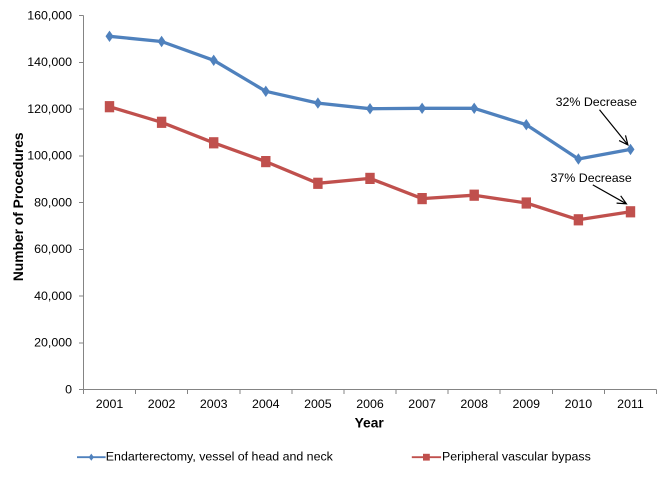 Image resolution: width=661 pixels, height=477 pixels. What do you see at coordinates (318, 404) in the screenshot?
I see `svg-text: 2005` at bounding box center [318, 404].